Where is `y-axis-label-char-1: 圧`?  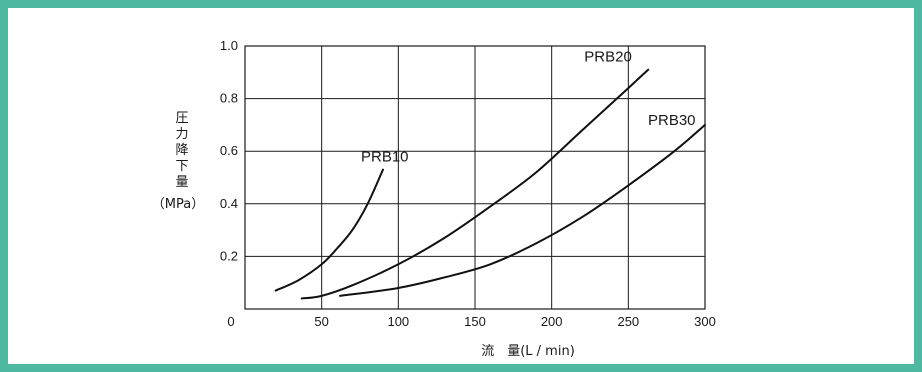 y-axis-label-char-1: 圧 is located at coordinates (181, 118).